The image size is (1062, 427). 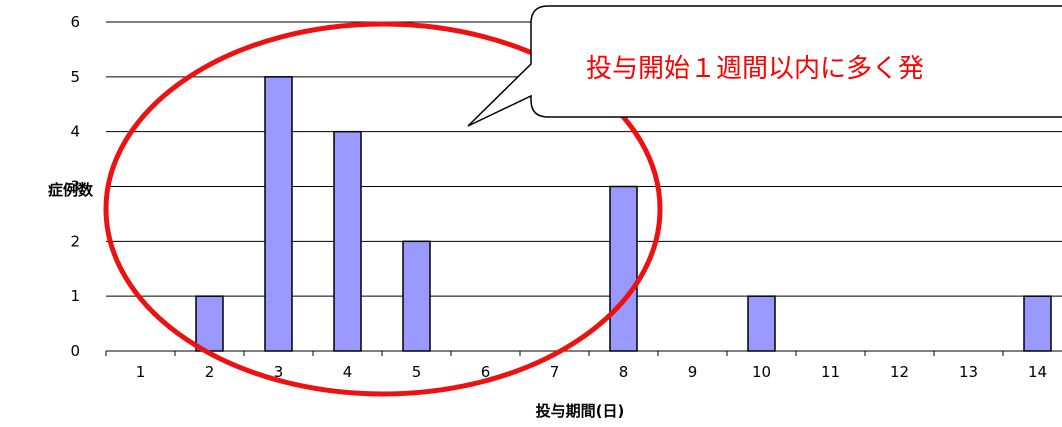 What do you see at coordinates (830, 372) in the screenshot?
I see `x-tick-label: 11` at bounding box center [830, 372].